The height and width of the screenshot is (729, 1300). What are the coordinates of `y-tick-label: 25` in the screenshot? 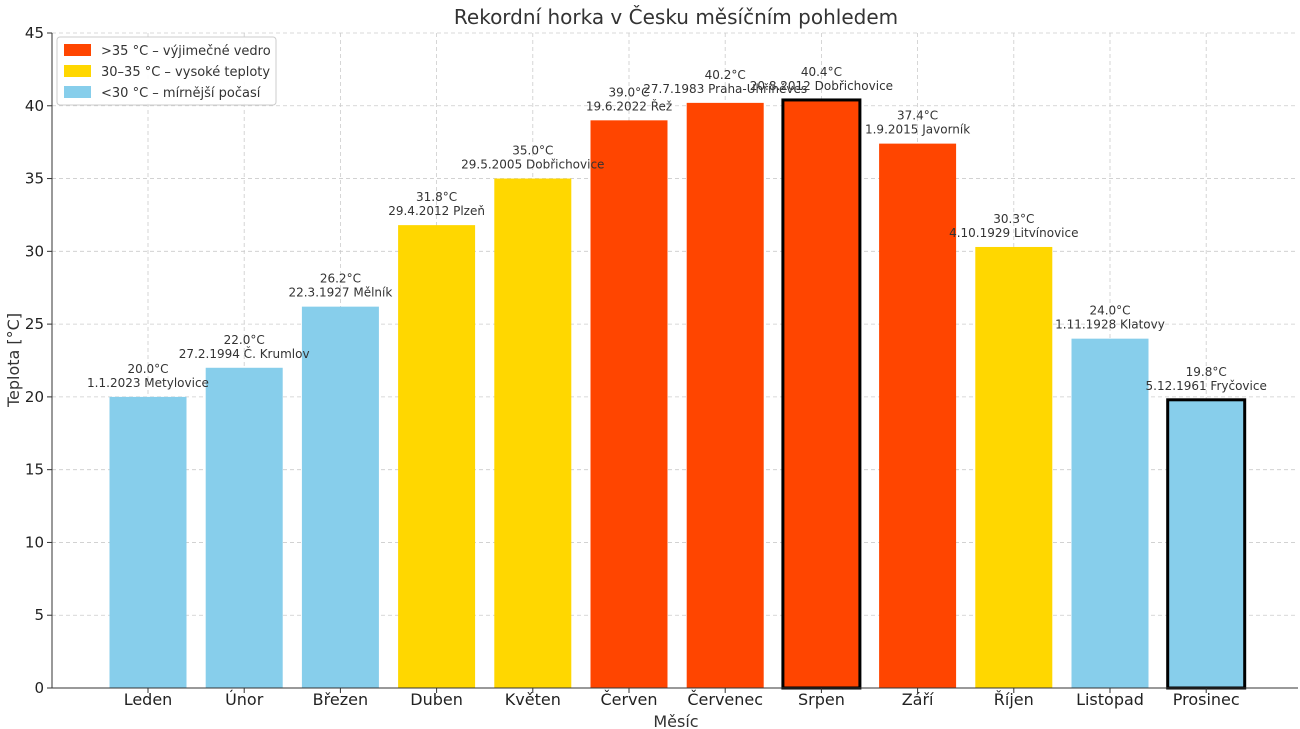 It's located at (34, 324).